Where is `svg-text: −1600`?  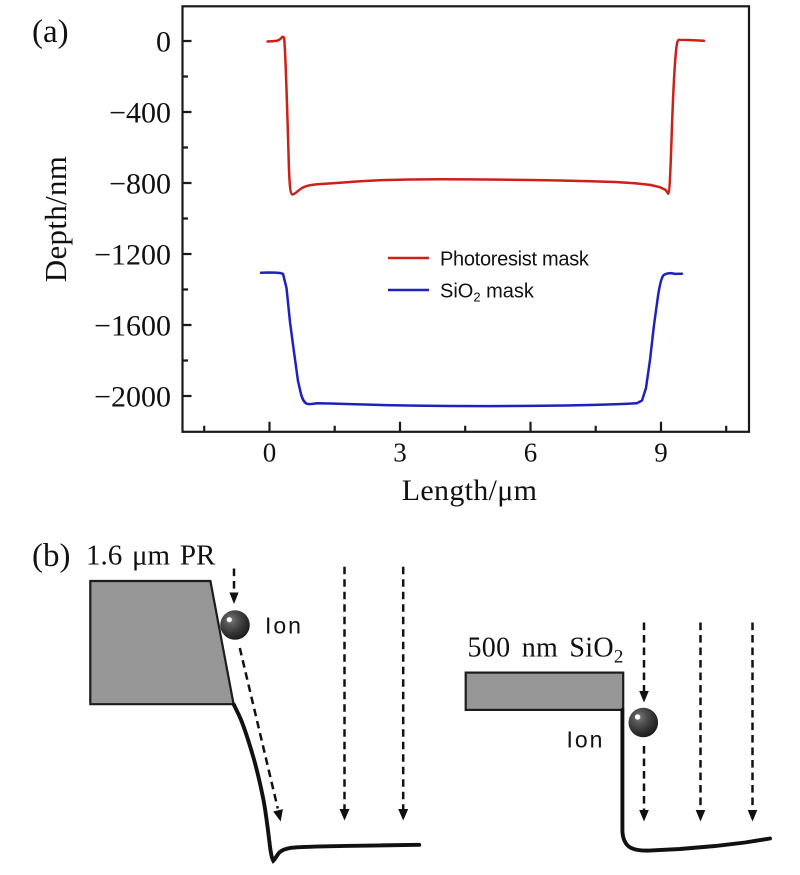 svg-text: −1600 is located at coordinates (132, 326).